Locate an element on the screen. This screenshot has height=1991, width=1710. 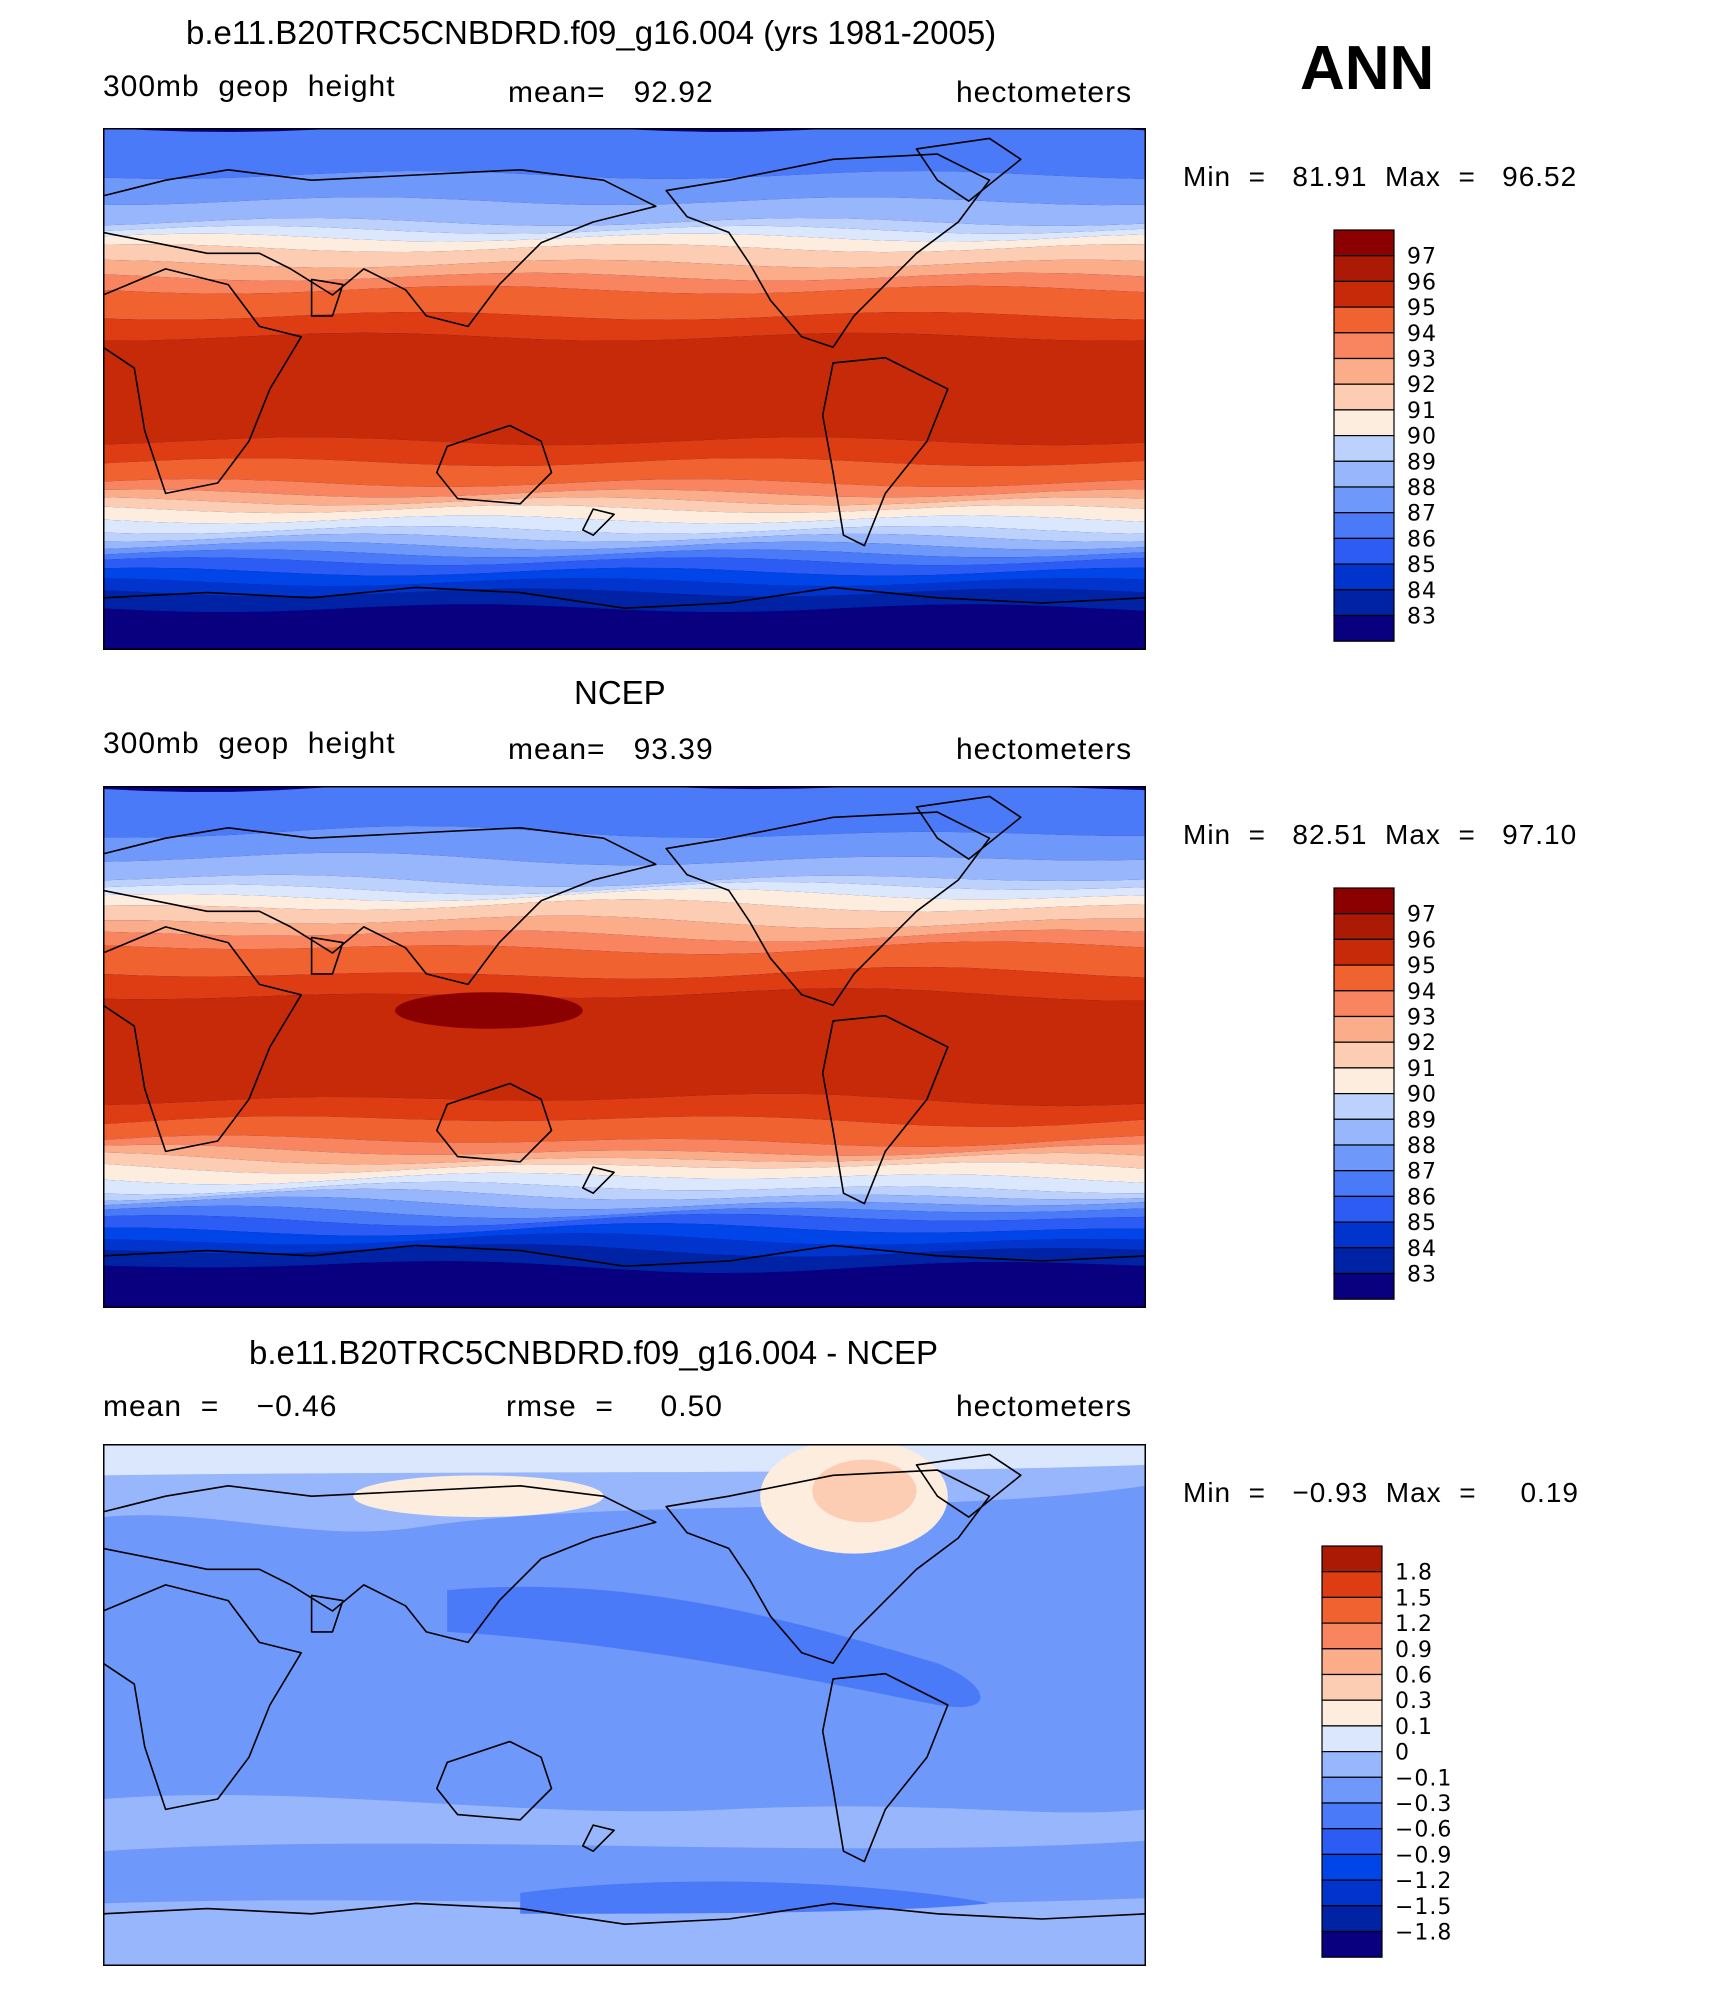
colorbar-tick-label: −0.6 is located at coordinates (1423, 1830).